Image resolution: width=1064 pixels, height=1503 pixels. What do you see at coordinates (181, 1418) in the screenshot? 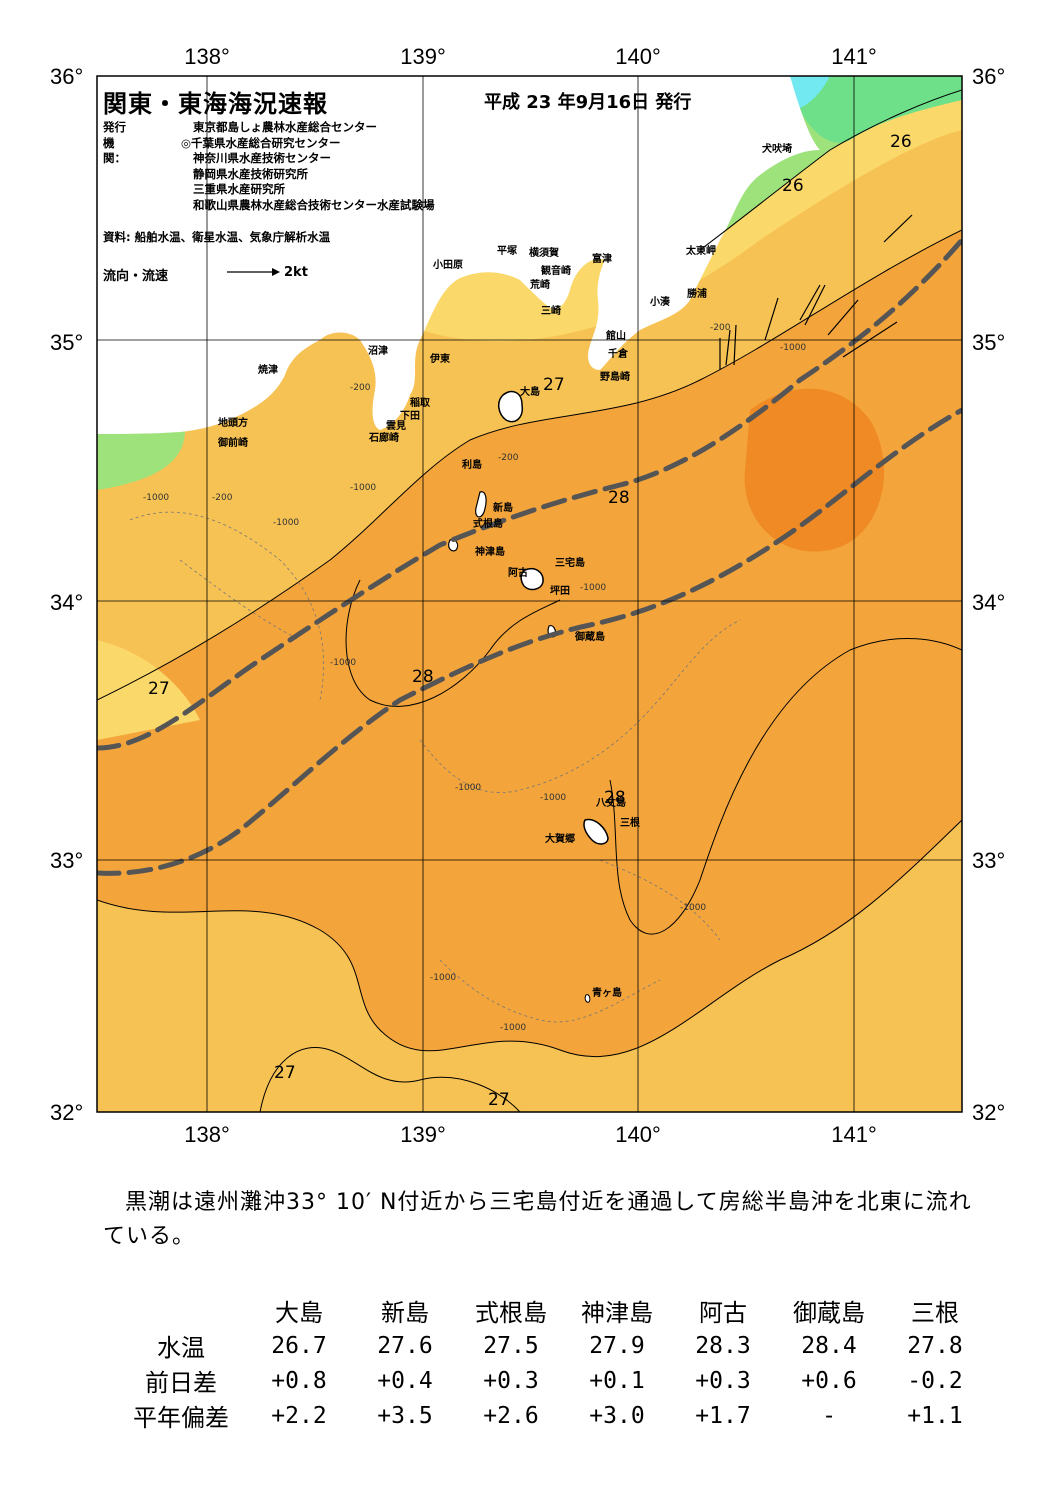
I see `row-label: 平年偏差` at bounding box center [181, 1418].